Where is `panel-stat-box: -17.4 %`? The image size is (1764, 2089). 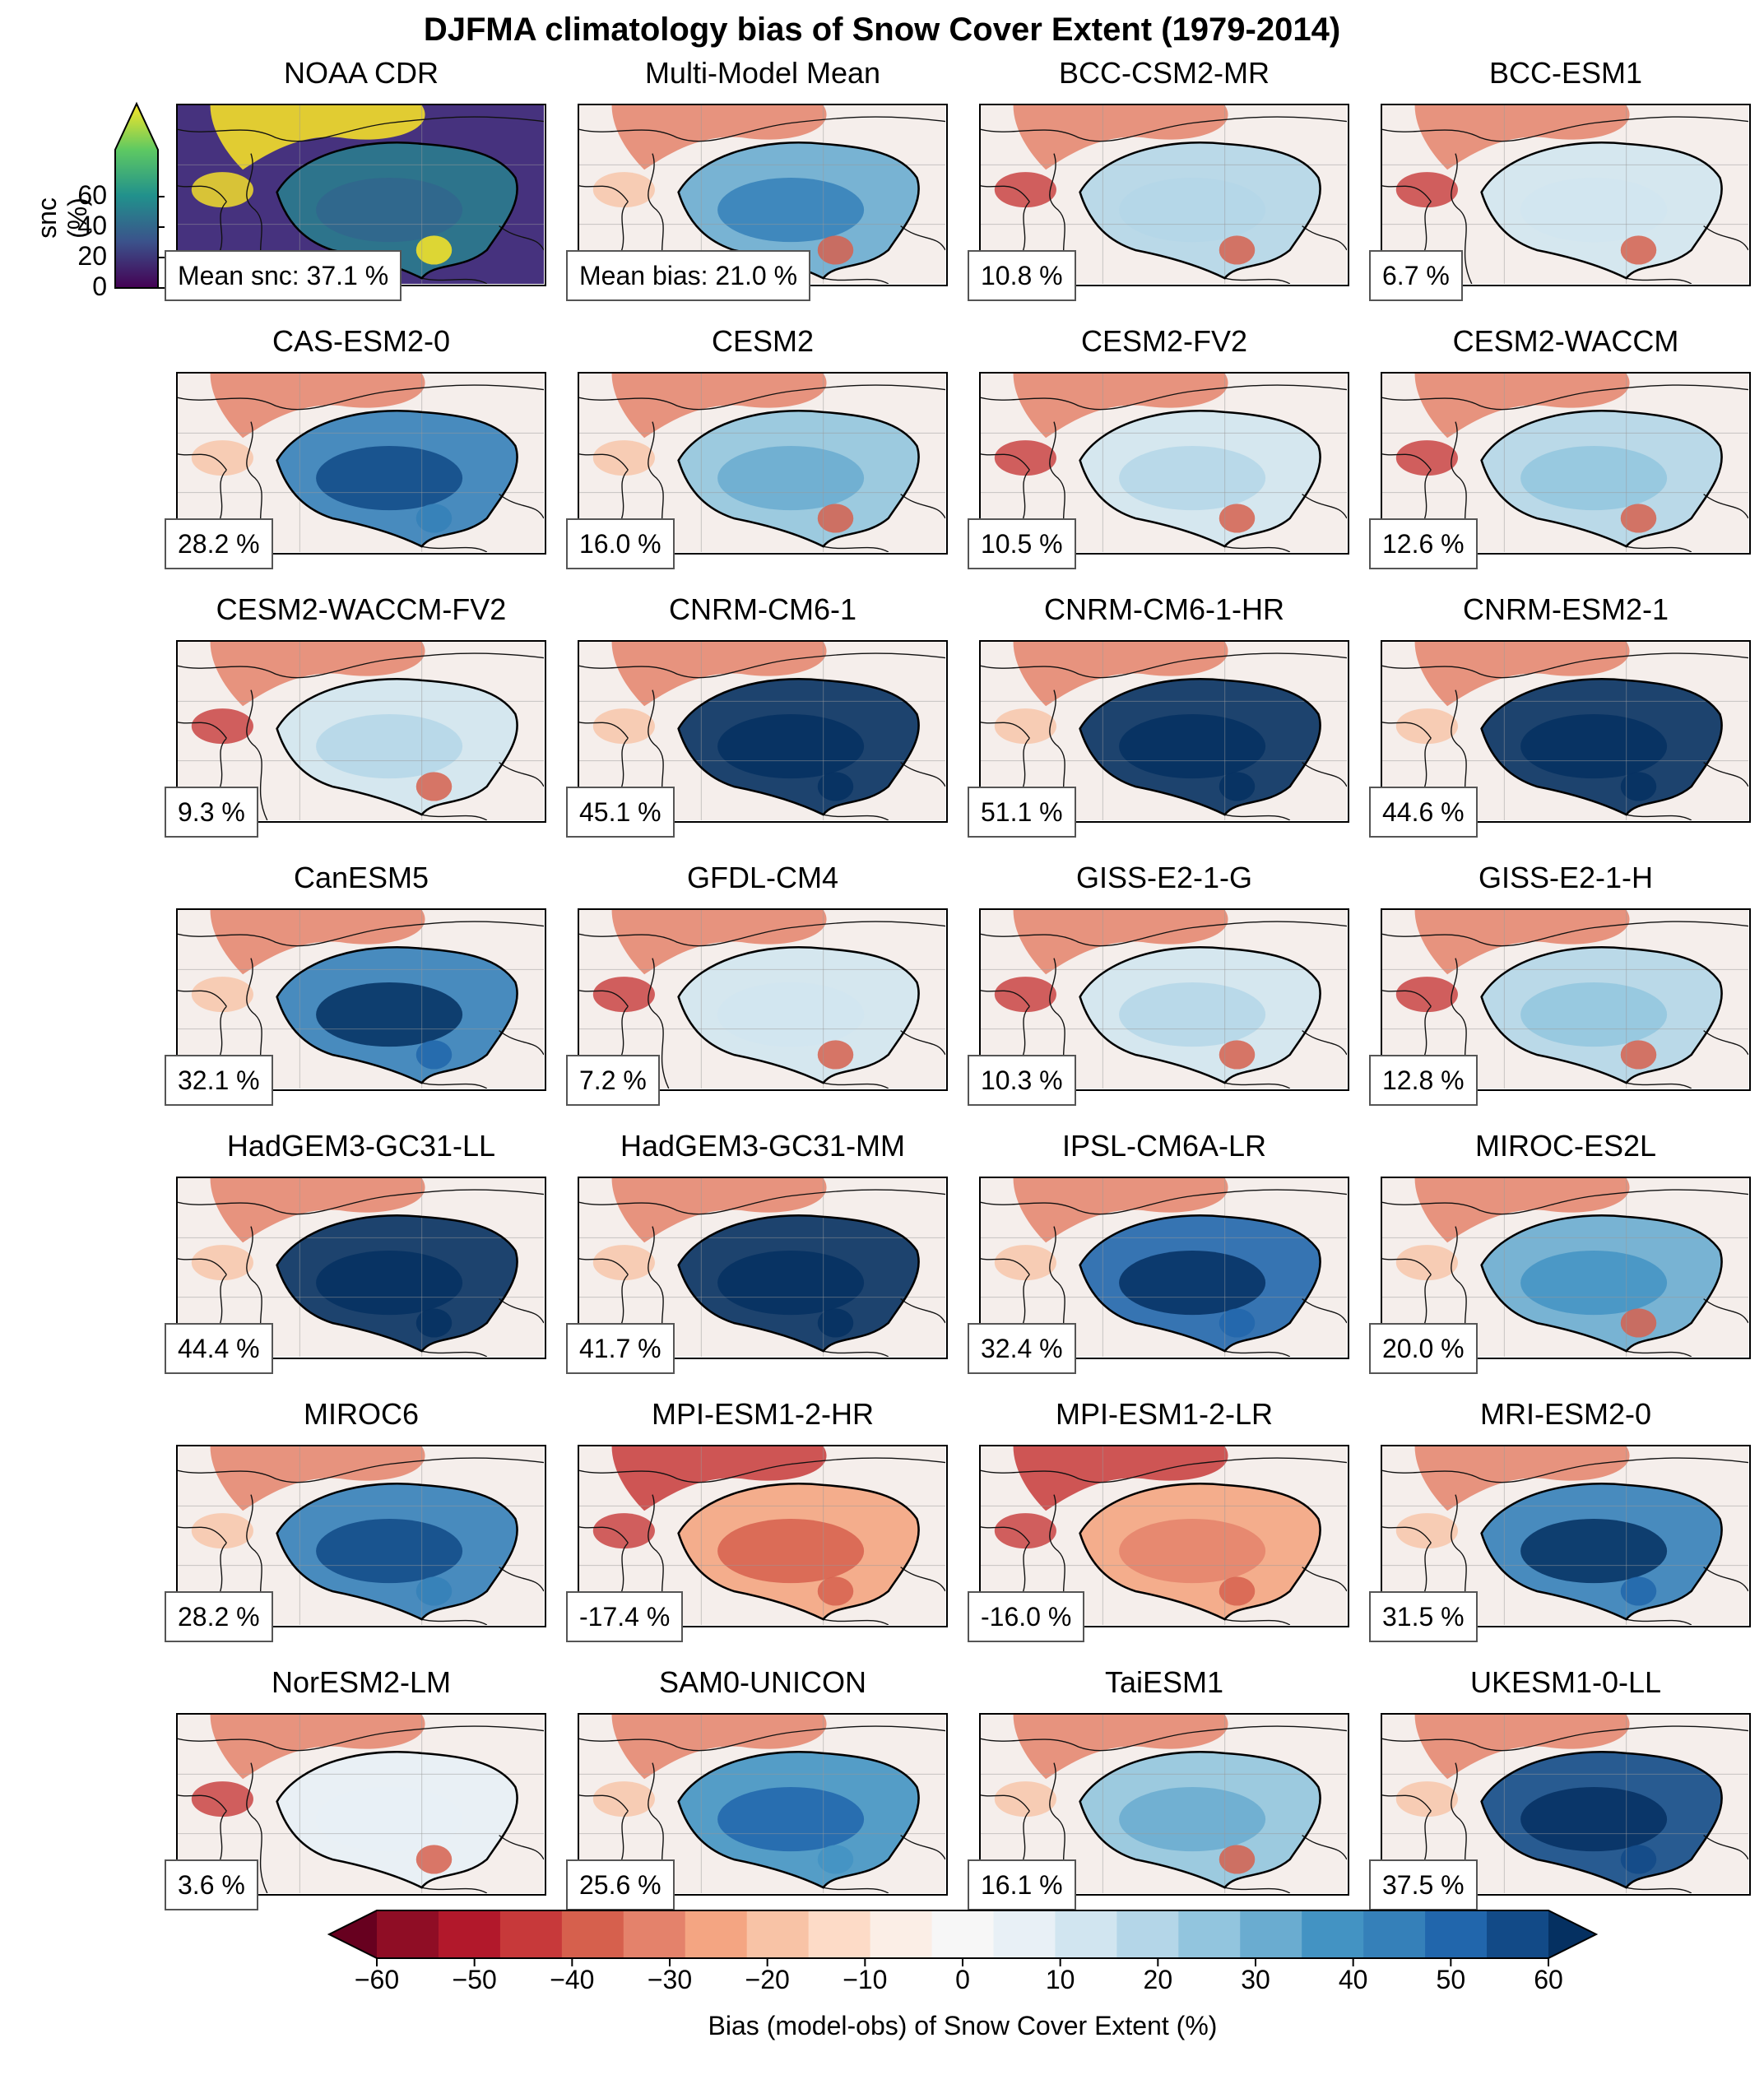 panel-stat-box: -17.4 % is located at coordinates (625, 1616).